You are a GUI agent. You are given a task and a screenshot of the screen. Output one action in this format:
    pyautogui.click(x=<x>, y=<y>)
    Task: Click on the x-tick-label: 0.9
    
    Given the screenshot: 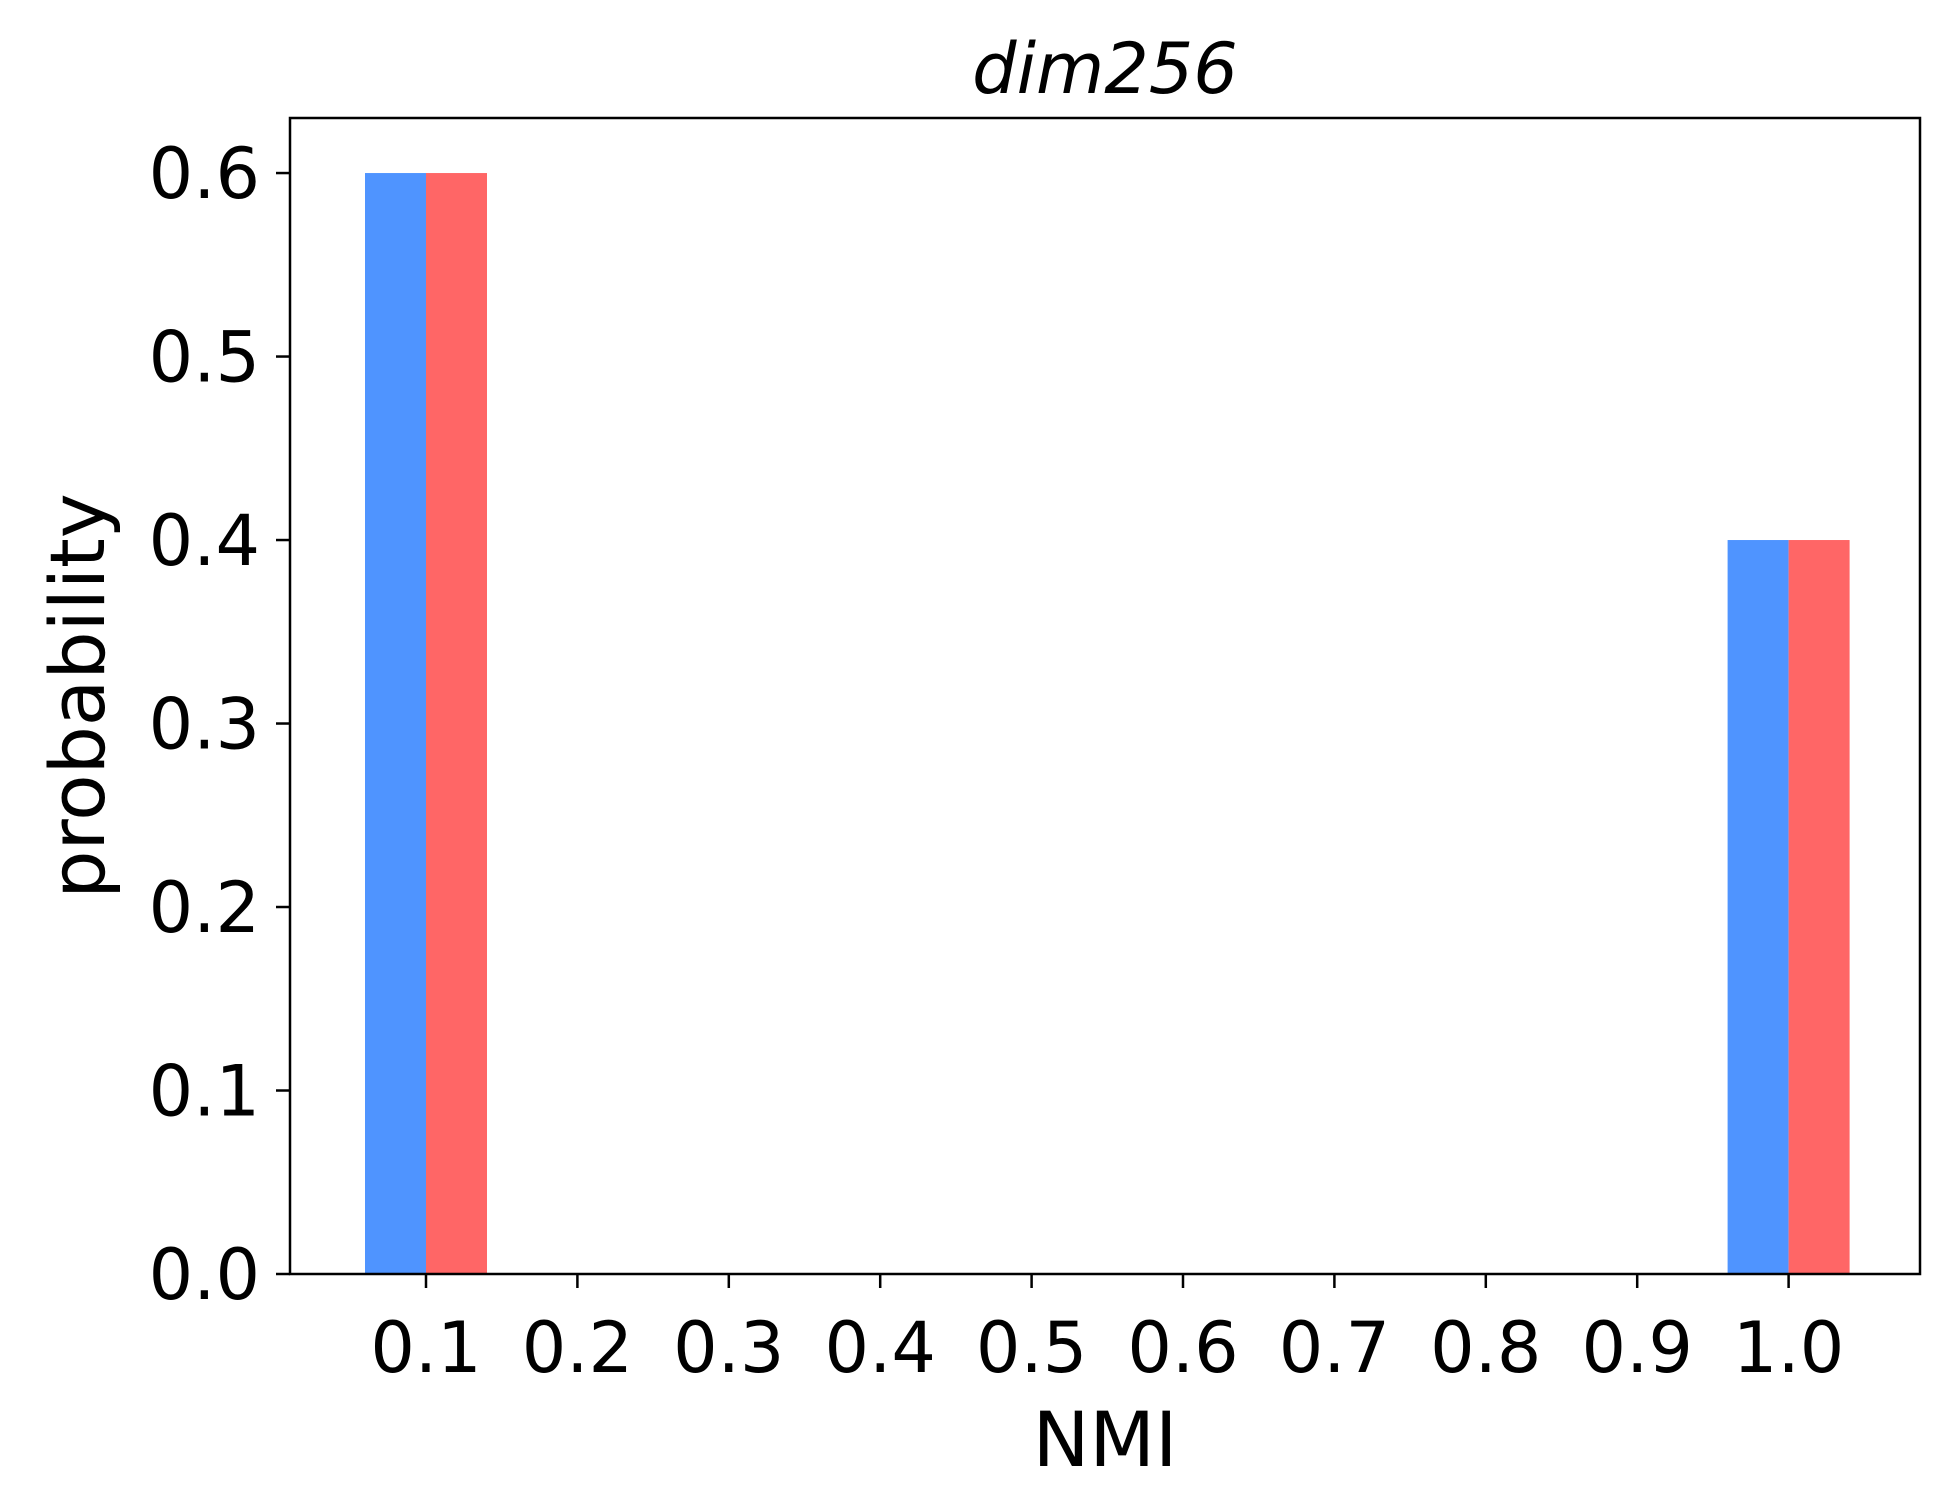 What is the action you would take?
    pyautogui.click(x=1637, y=1348)
    